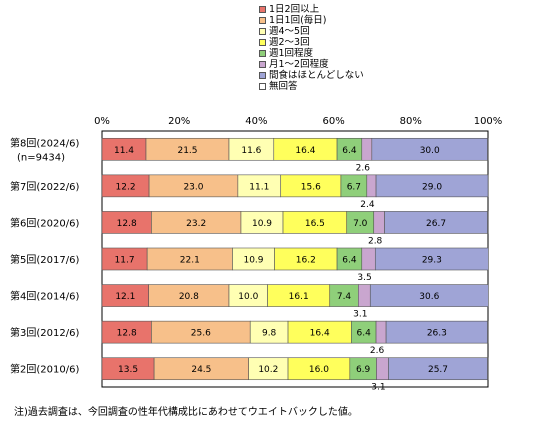 The image size is (545, 423). I want to click on category-label: 第5回(2017/6), so click(44, 259).